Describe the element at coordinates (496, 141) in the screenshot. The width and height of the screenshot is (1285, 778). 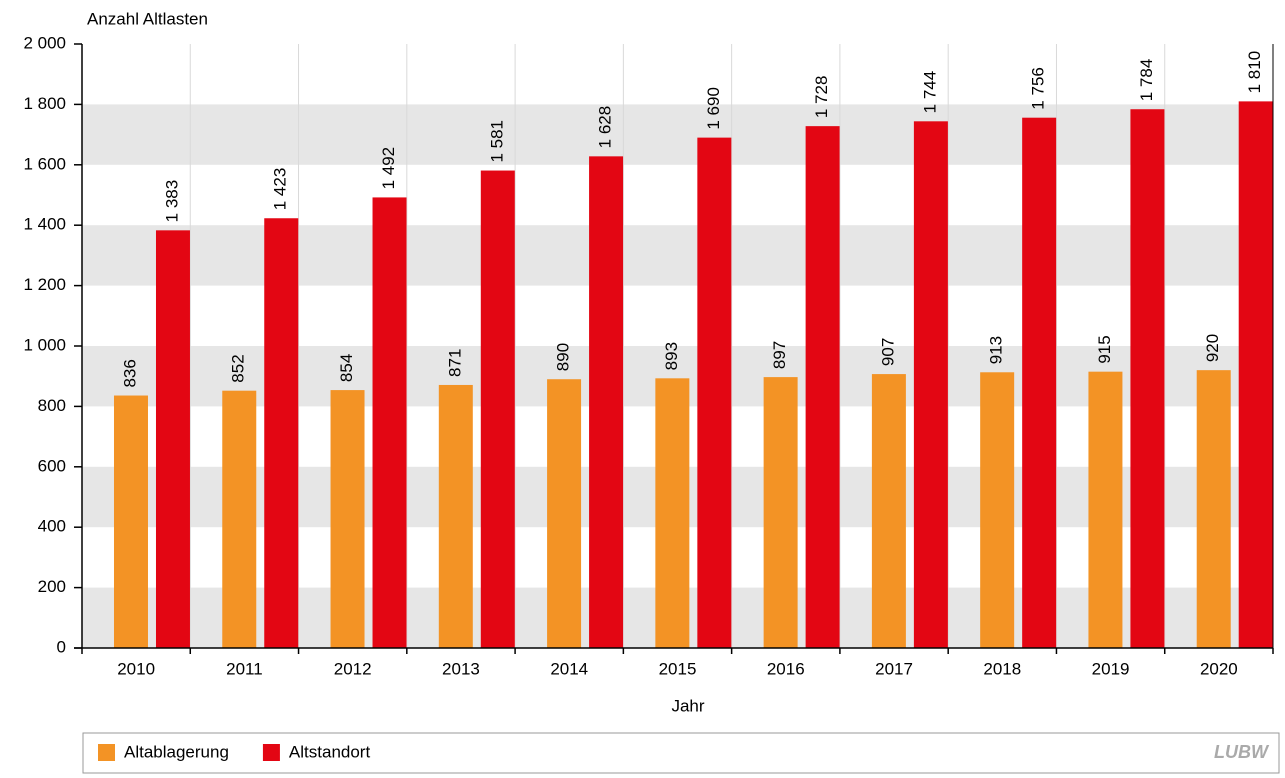
I see `data-label: 1 581` at that location.